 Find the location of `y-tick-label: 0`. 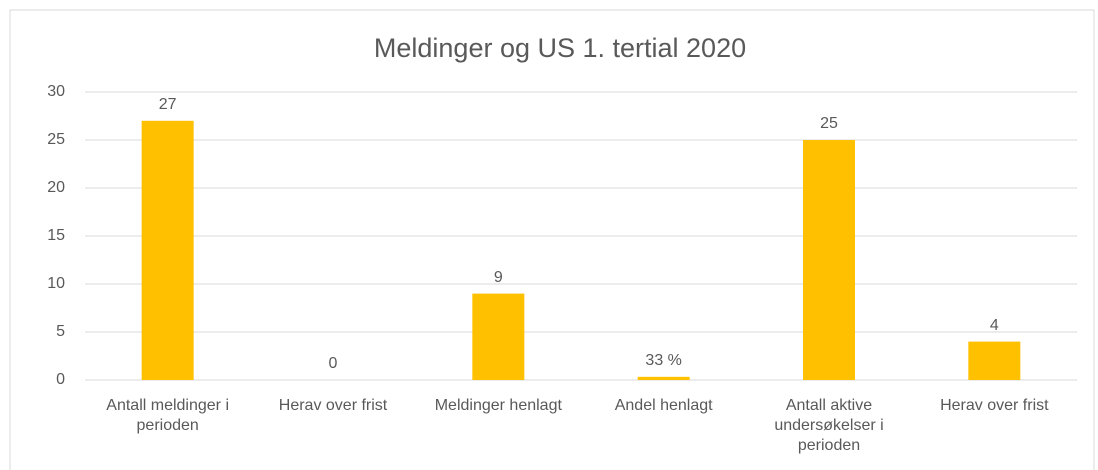

y-tick-label: 0 is located at coordinates (60, 379).